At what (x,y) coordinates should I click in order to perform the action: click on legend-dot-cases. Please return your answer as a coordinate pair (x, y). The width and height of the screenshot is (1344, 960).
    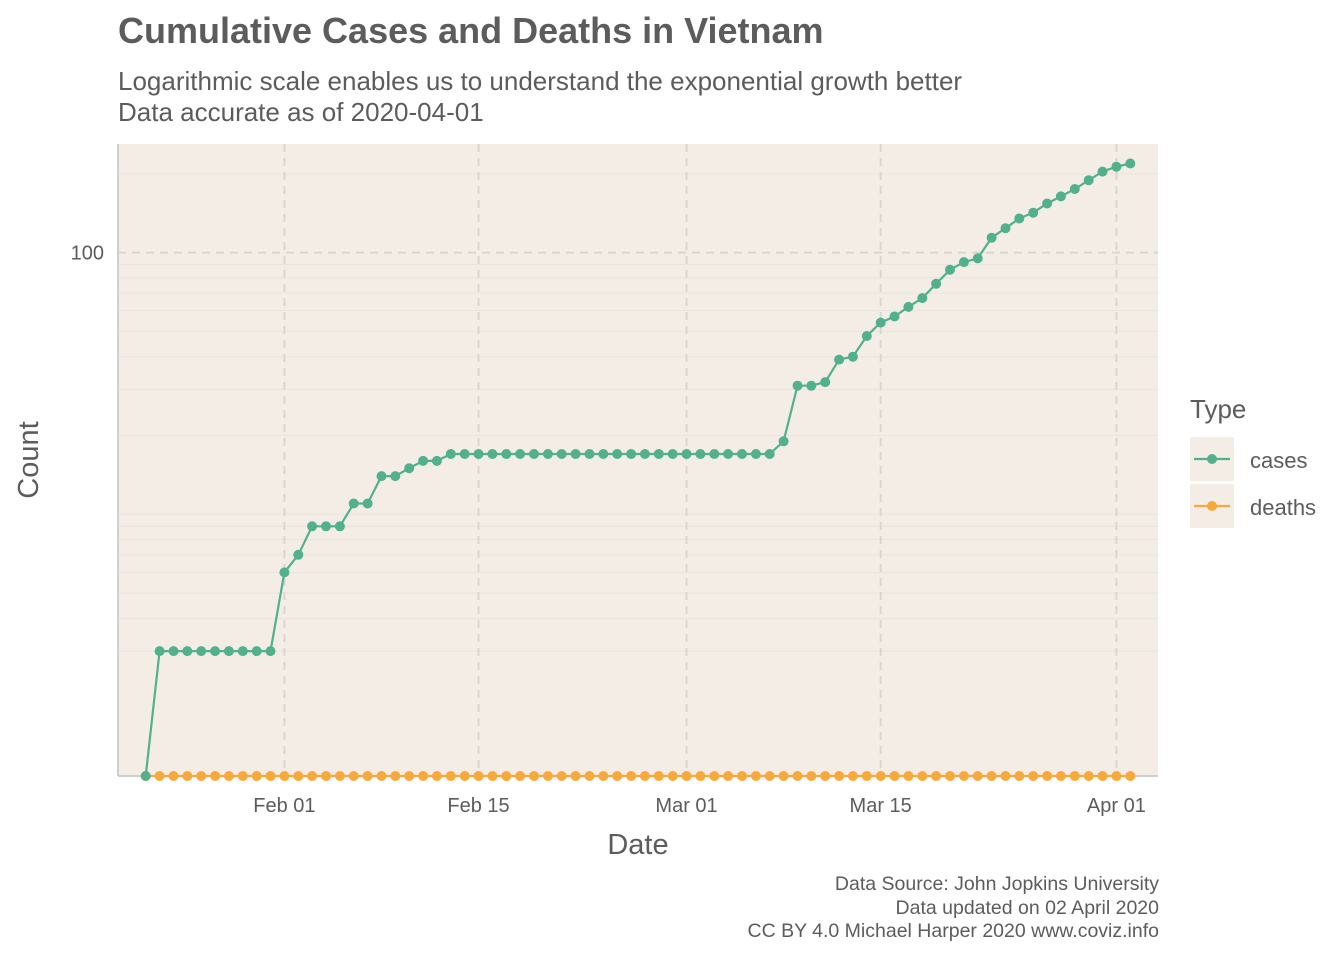
    Looking at the image, I should click on (1212, 459).